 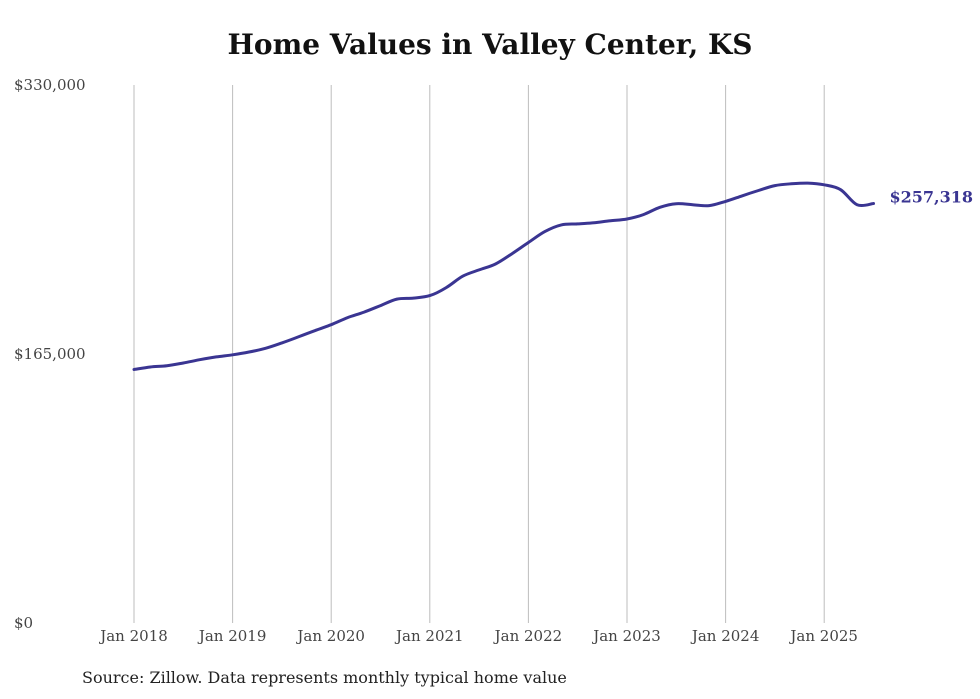 What do you see at coordinates (932, 196) in the screenshot?
I see `end-value-label: $257,318` at bounding box center [932, 196].